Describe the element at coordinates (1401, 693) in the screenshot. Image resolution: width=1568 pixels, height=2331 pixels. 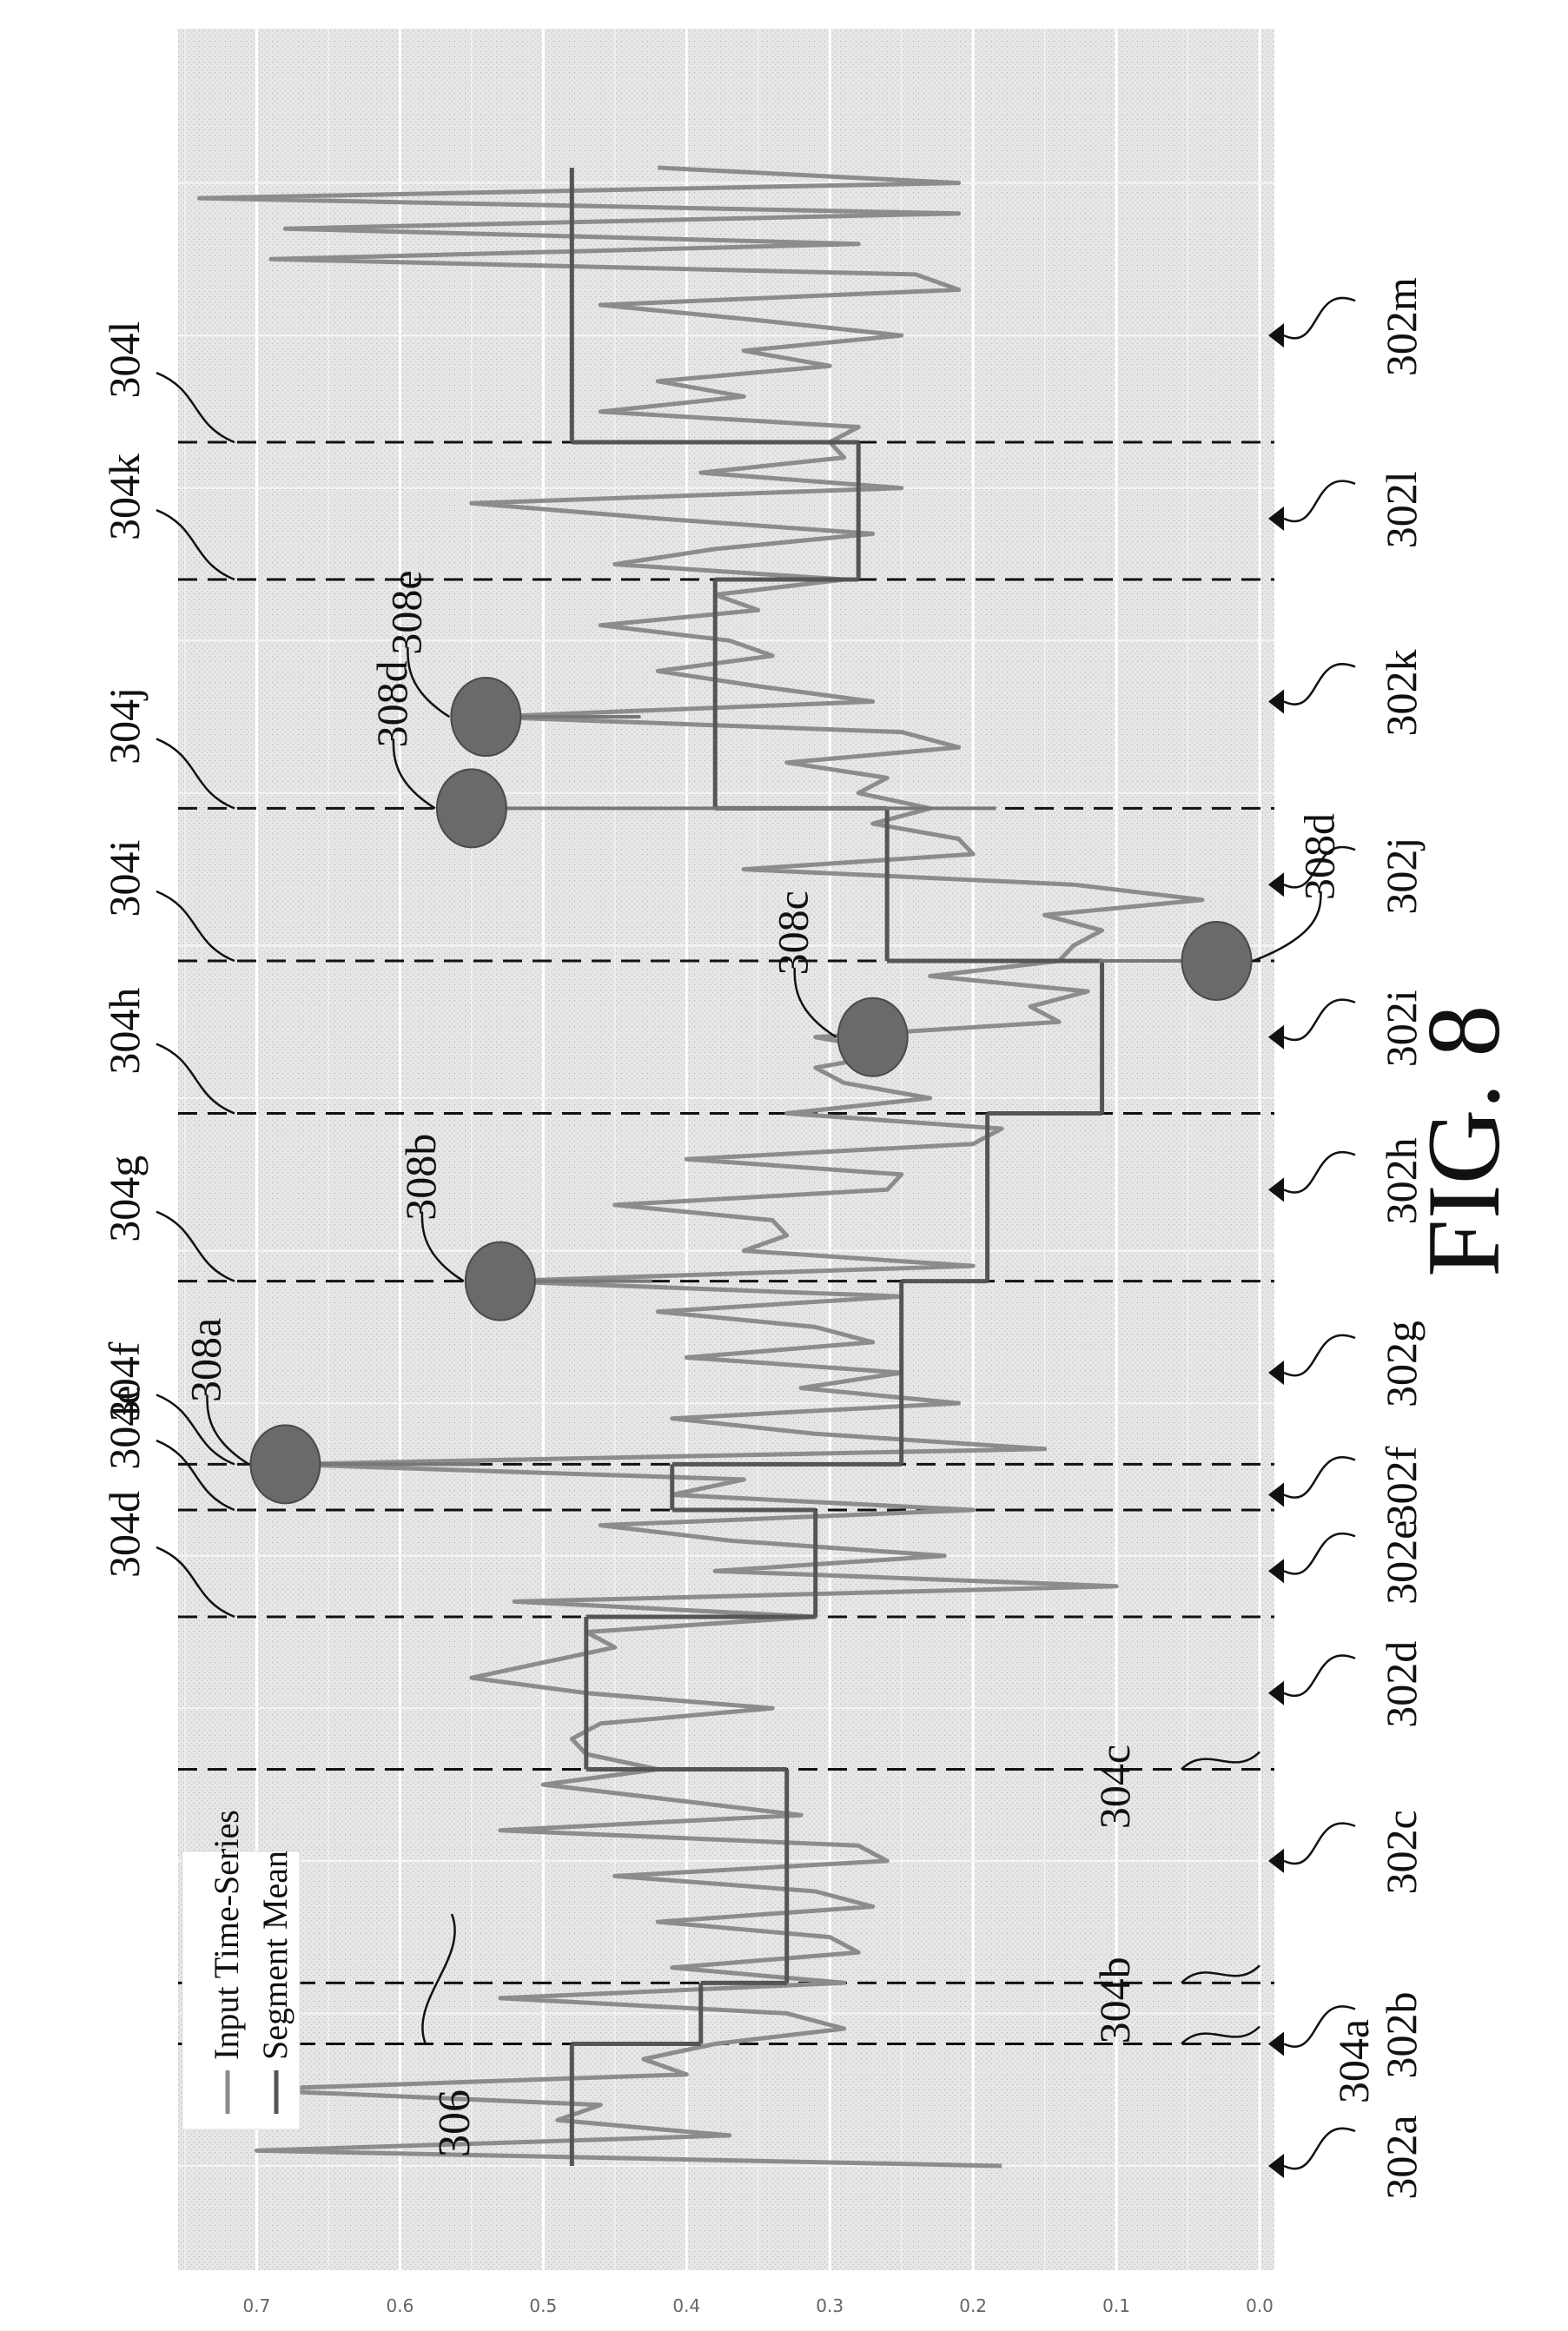
I see `label-302: 302k` at that location.